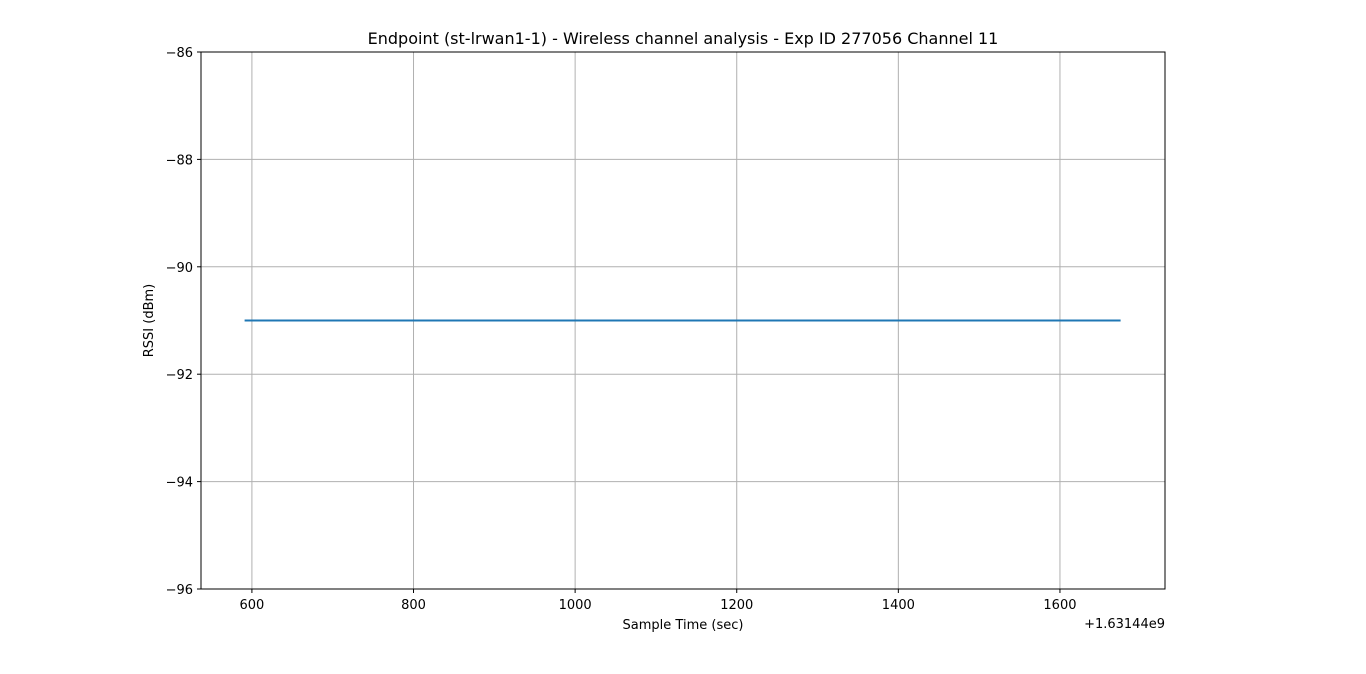 Image resolution: width=1366 pixels, height=674 pixels. Describe the element at coordinates (683, 625) in the screenshot. I see `x-axis-label: Sample Time (sec)` at that location.